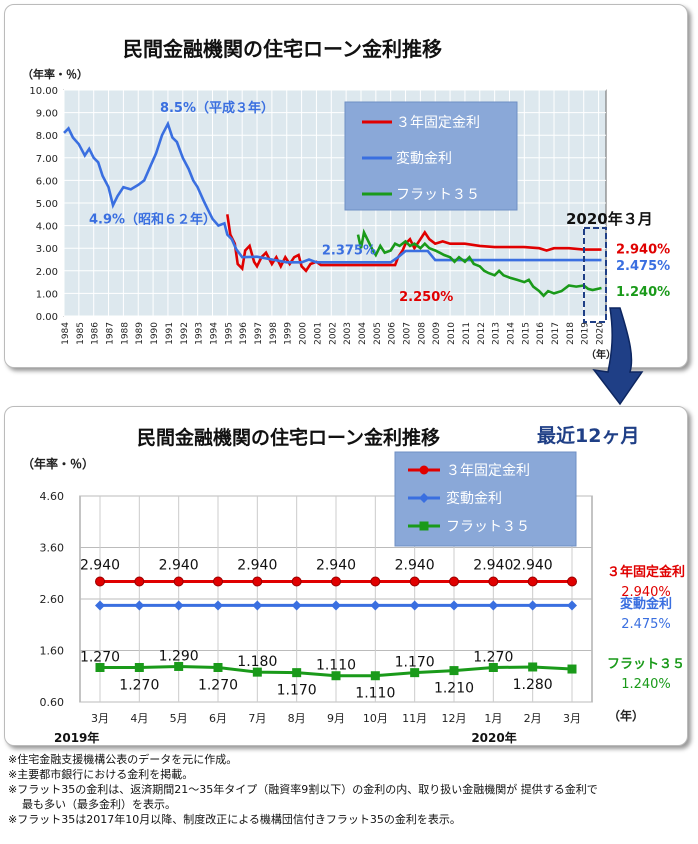  Describe the element at coordinates (572, 718) in the screenshot. I see `x-tick-label: 3月` at that location.